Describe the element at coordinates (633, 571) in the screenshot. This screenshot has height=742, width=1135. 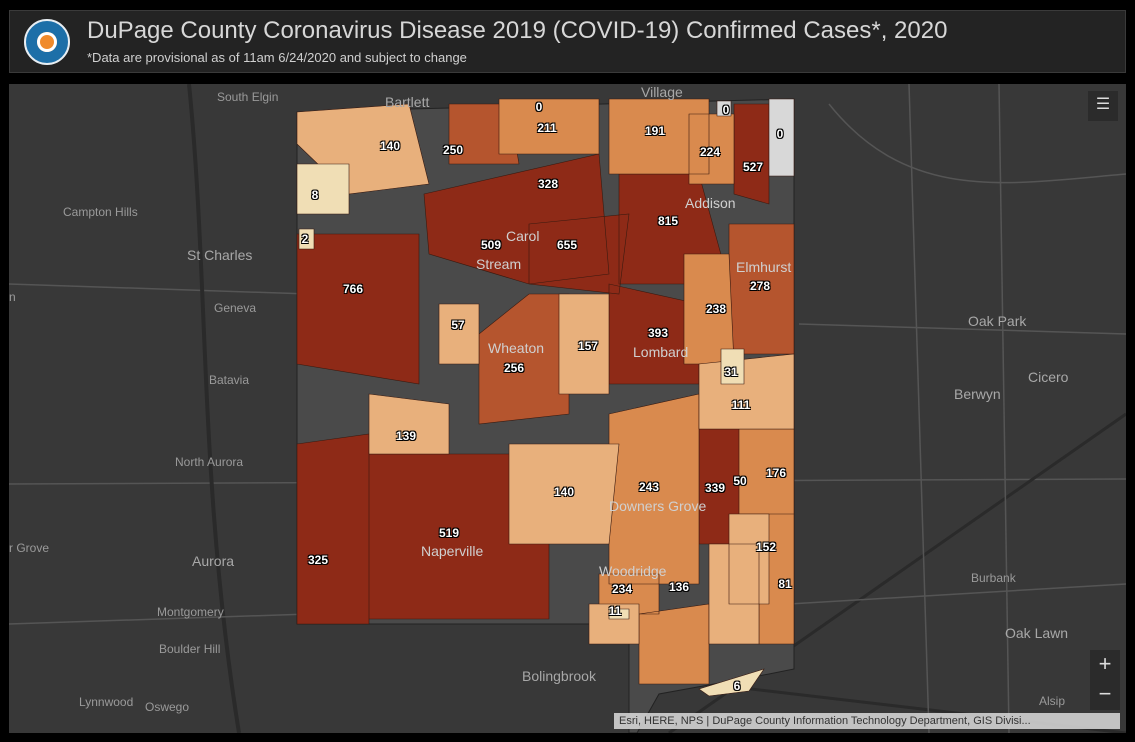
I see `municipality-label: Woodridge` at that location.